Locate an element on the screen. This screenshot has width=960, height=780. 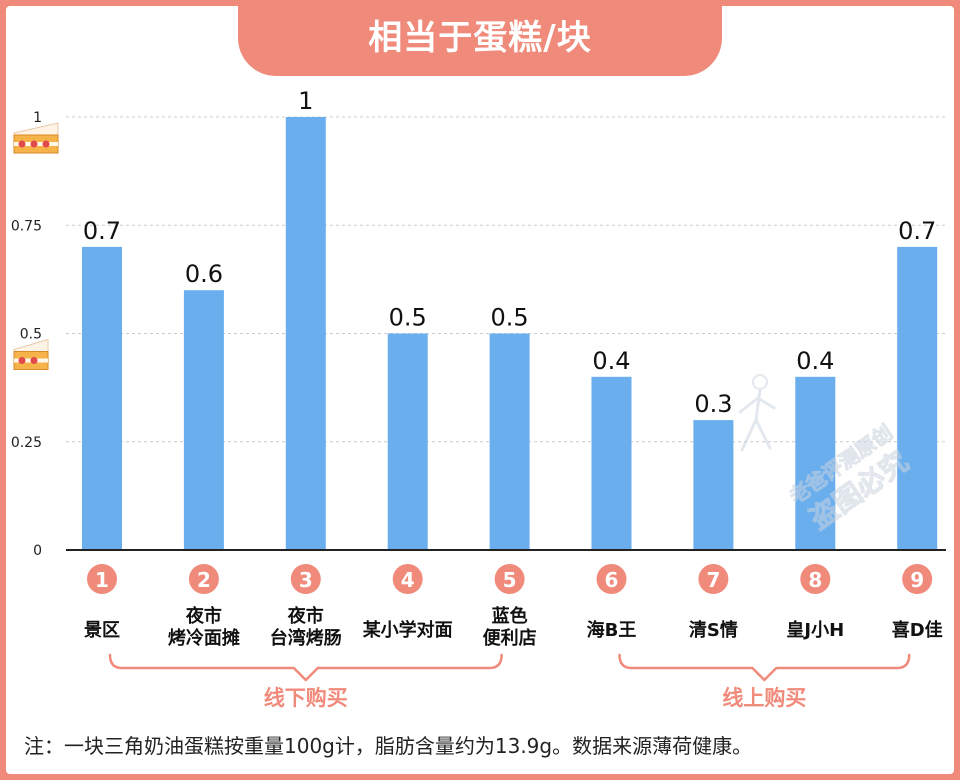
category-number: 3 is located at coordinates (306, 580).